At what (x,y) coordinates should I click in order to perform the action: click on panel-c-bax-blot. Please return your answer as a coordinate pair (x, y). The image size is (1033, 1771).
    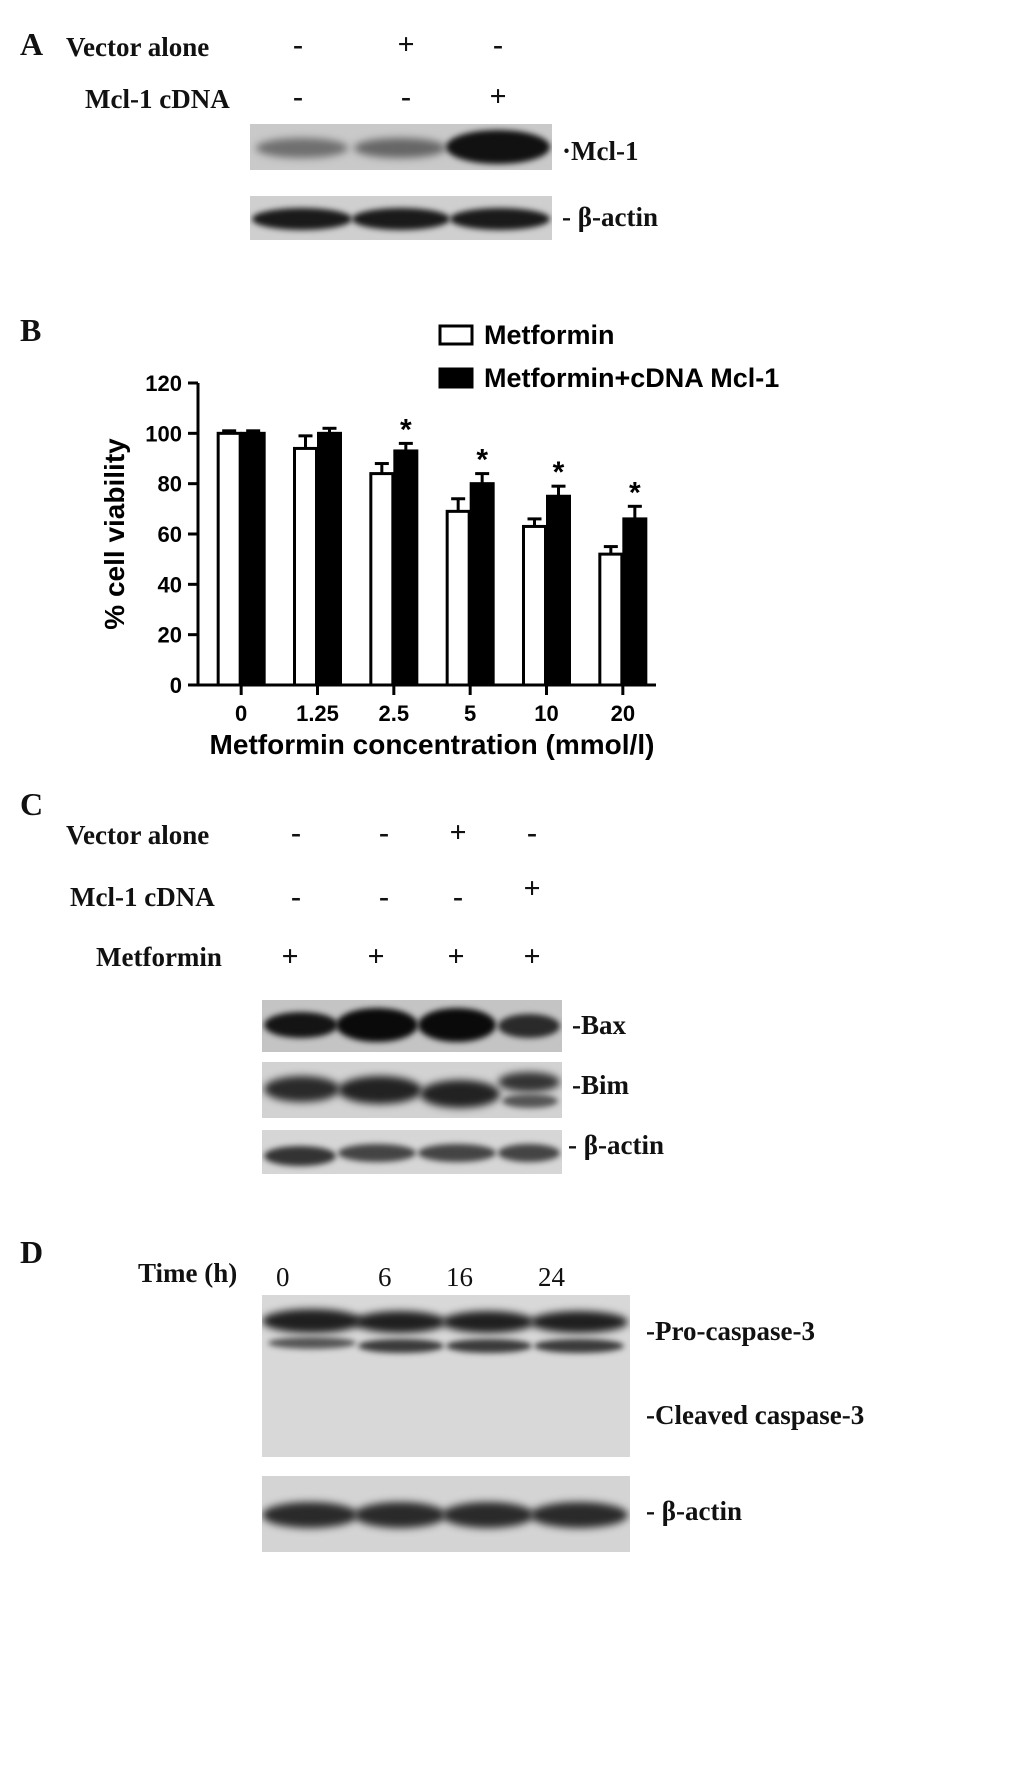
    Looking at the image, I should click on (412, 1026).